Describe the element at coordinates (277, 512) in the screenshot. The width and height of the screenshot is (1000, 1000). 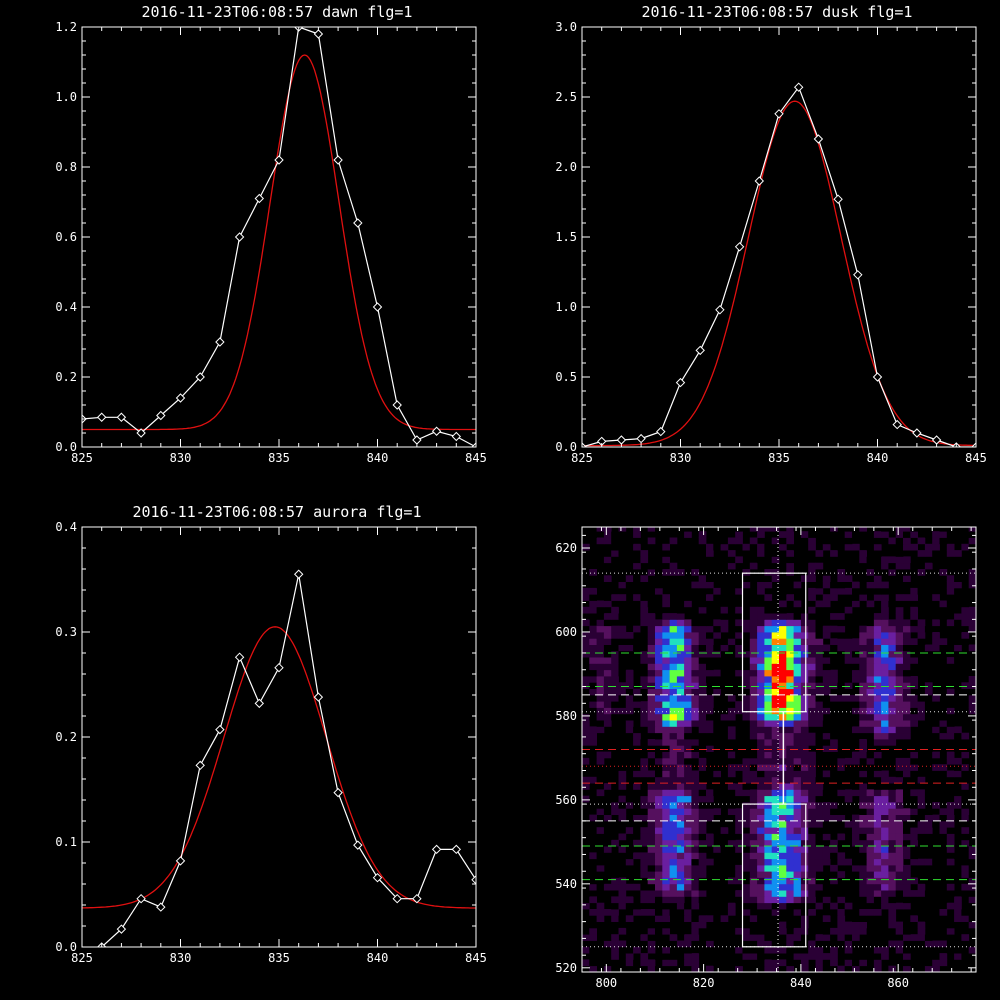
I see `aurora-panel-title: 2016-11-23T06:08:57 aurora flg=1` at that location.